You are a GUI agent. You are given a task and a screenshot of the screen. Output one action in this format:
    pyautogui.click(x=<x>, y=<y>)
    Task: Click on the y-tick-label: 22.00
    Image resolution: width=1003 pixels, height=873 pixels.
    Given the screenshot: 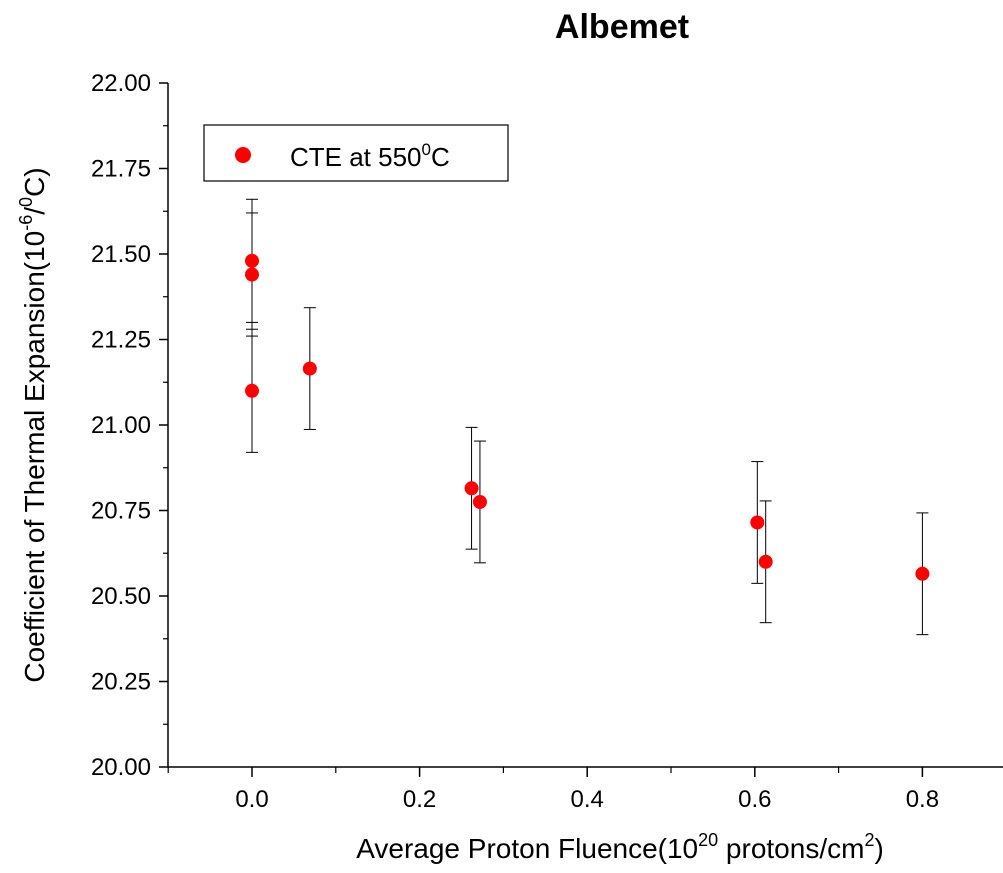 What is the action you would take?
    pyautogui.click(x=121, y=83)
    